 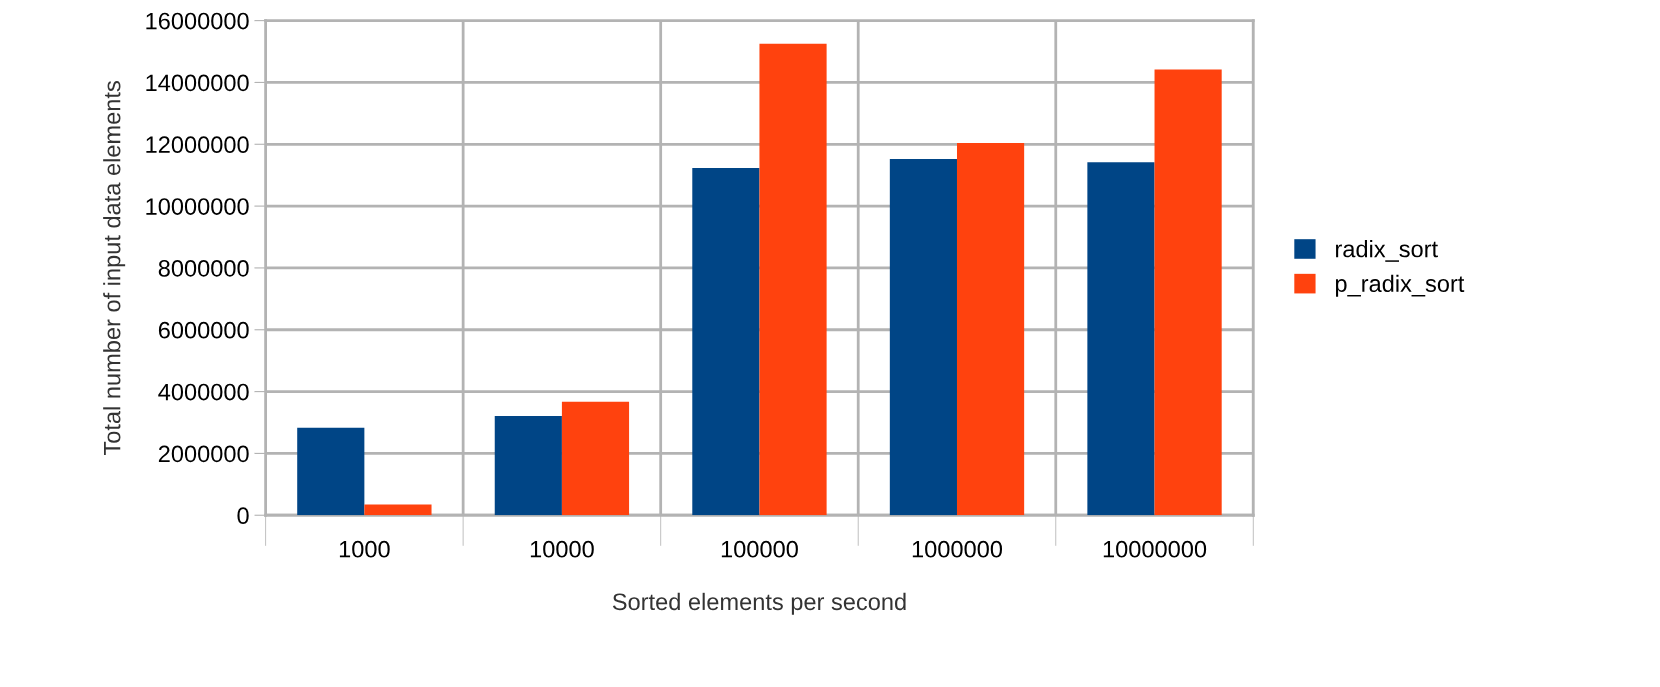 I want to click on legend-label: p_radix_sort, so click(x=1400, y=285).